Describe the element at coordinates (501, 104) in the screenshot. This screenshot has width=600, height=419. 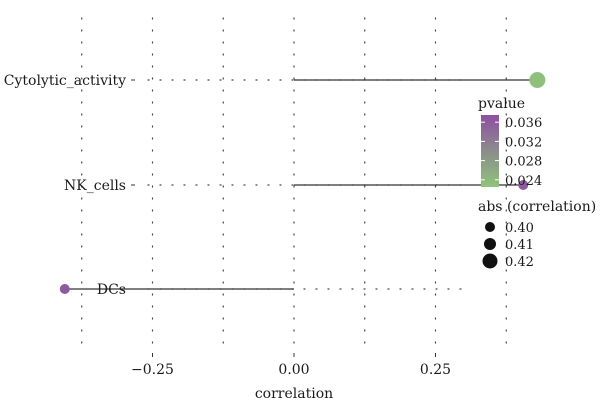
I see `color-legend-title: pvalue` at that location.